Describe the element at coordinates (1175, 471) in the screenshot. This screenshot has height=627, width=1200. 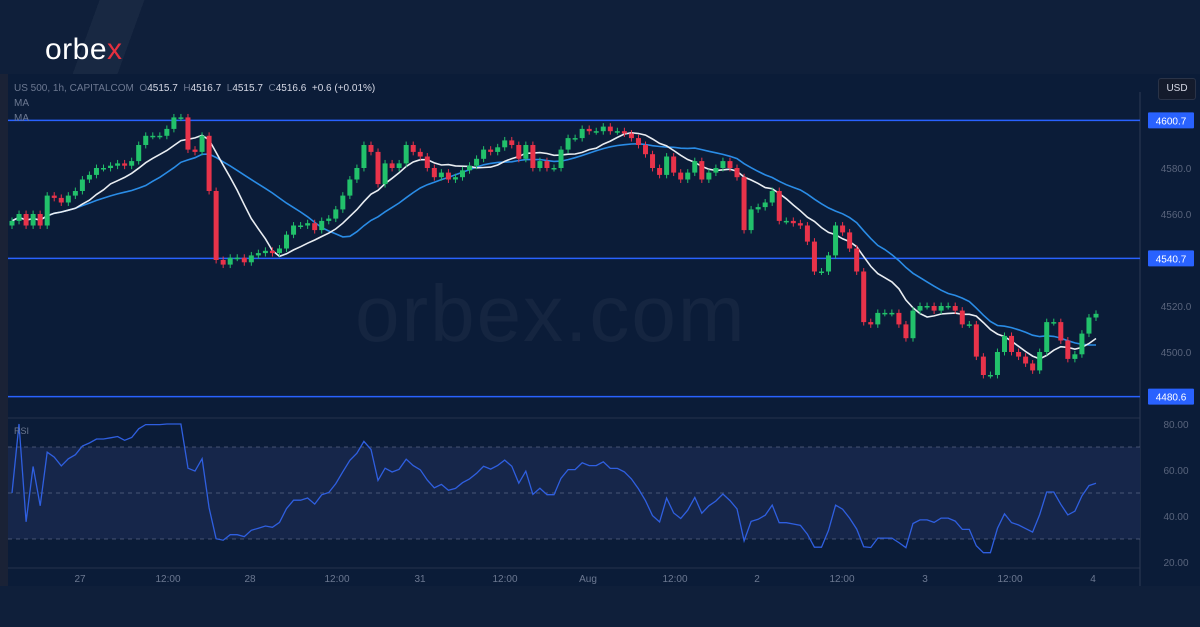
I see `rsi-tick: 60.00` at that location.